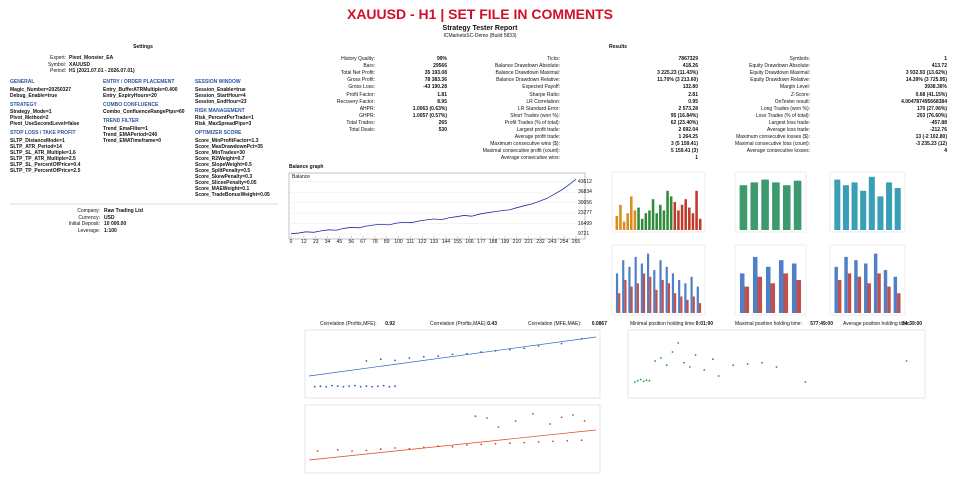 Image resolution: width=960 pixels, height=489 pixels. What do you see at coordinates (677, 80) in the screenshot?
I see `result-value: 11.70% (3 213.60)` at bounding box center [677, 80].